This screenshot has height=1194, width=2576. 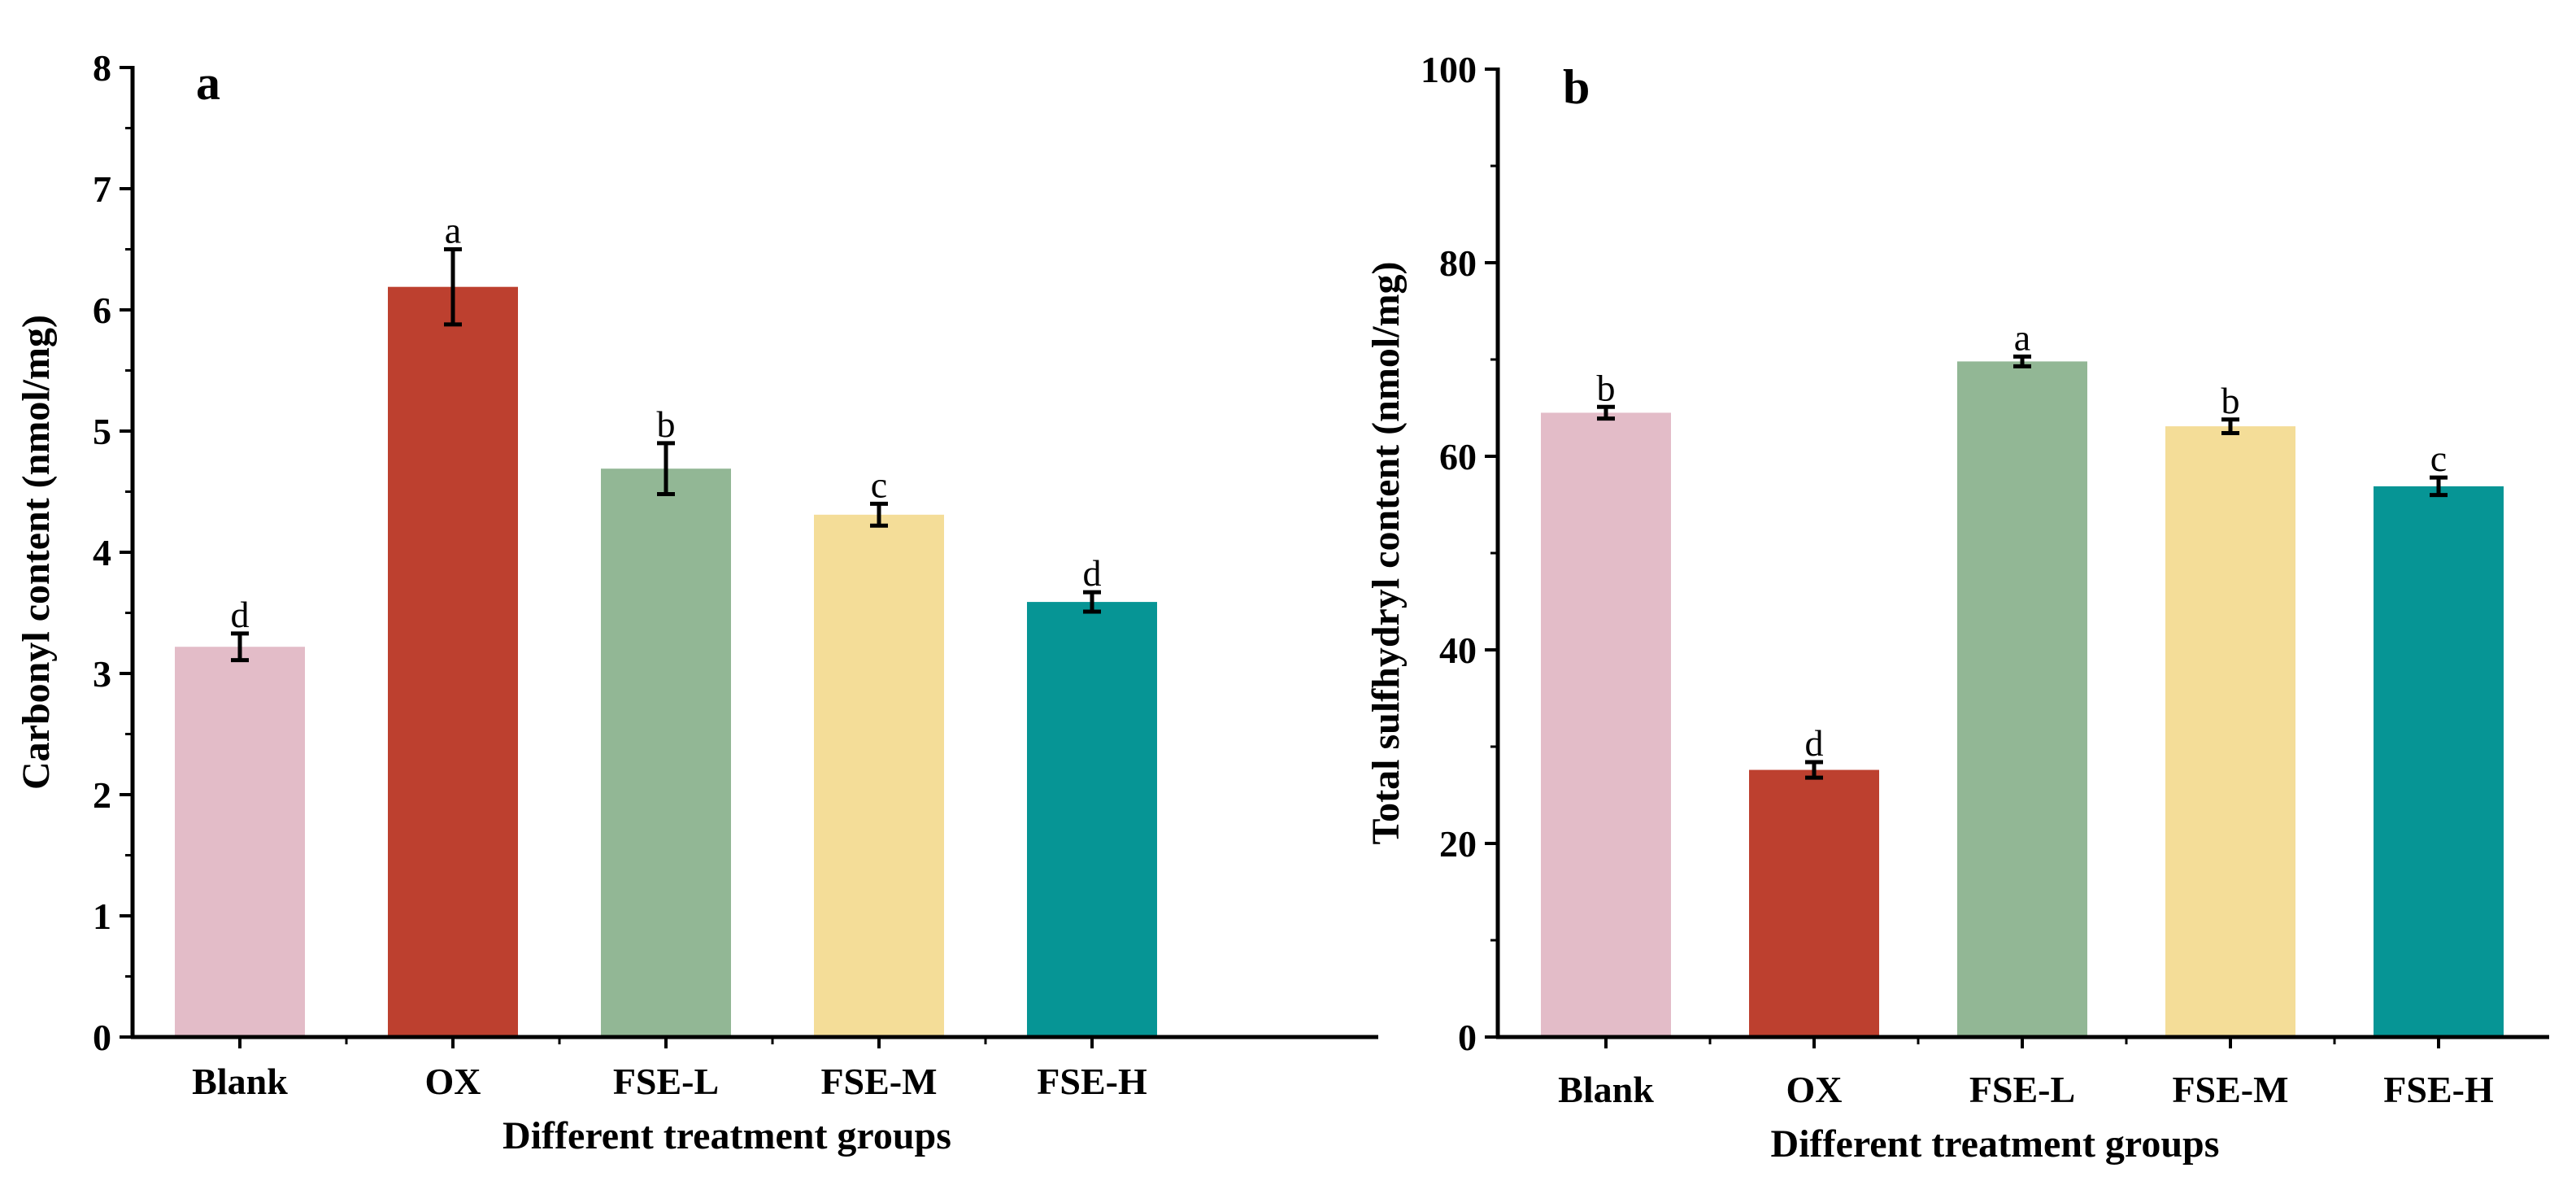 I want to click on y-tick-label: 40, so click(x=1458, y=650).